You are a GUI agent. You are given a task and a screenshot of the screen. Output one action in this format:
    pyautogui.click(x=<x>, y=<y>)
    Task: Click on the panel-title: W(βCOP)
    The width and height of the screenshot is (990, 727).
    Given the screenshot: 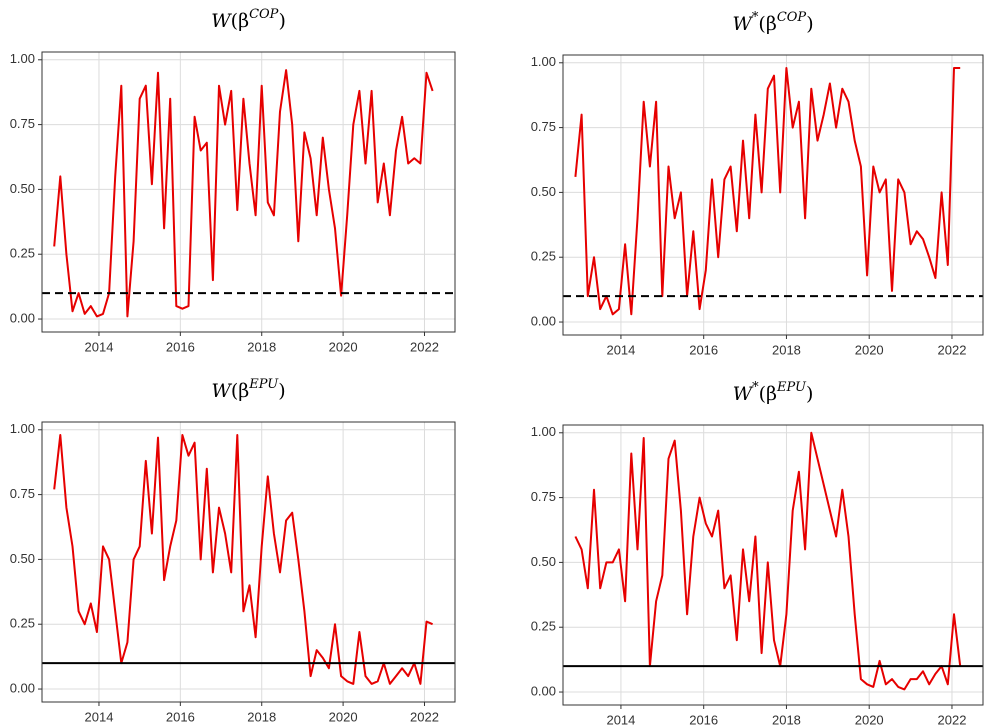 What is the action you would take?
    pyautogui.click(x=248, y=19)
    